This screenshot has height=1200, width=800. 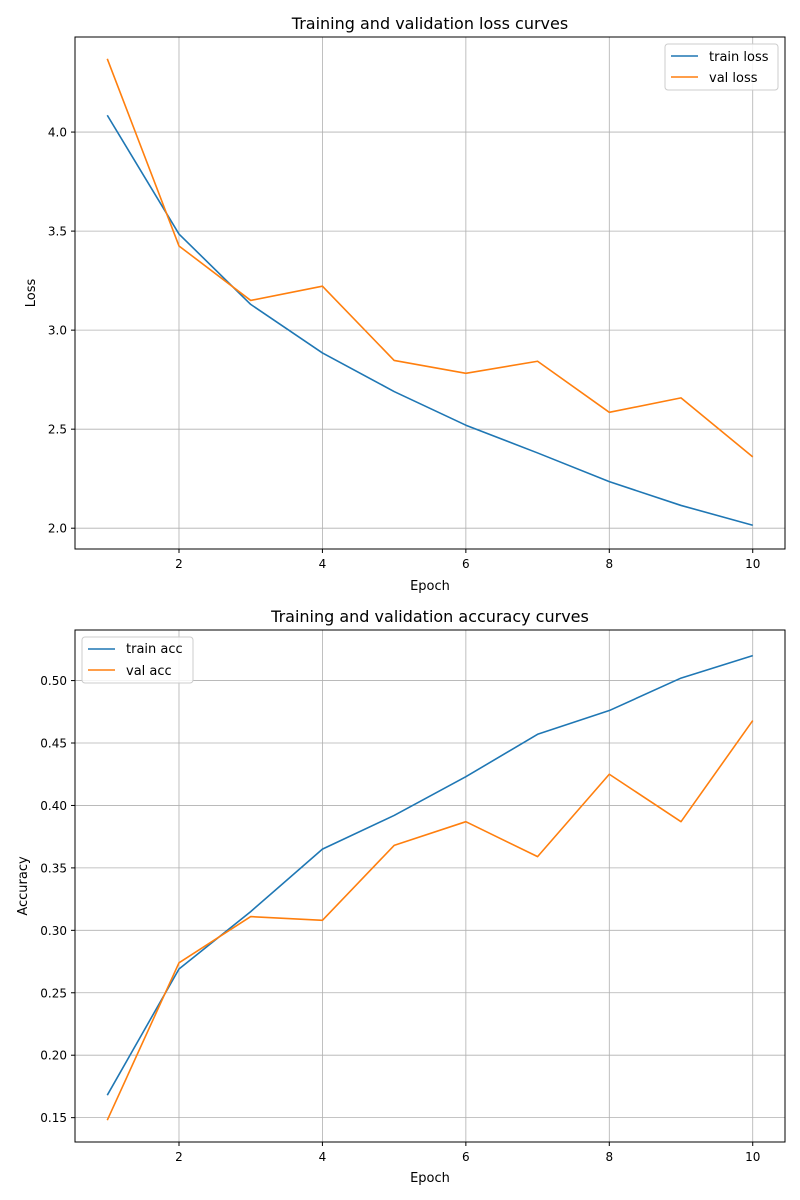 I want to click on loss-ytick-label: 3.5, so click(x=57, y=232).